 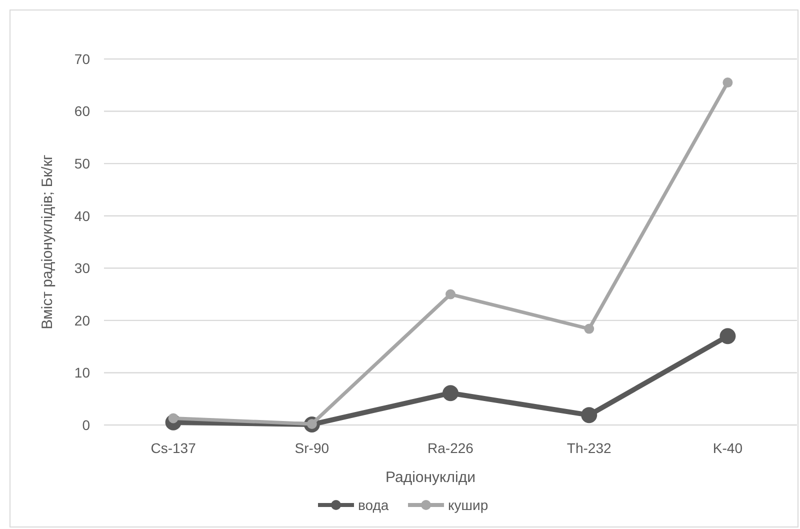 I want to click on y-tick-label: 40, so click(x=82, y=216).